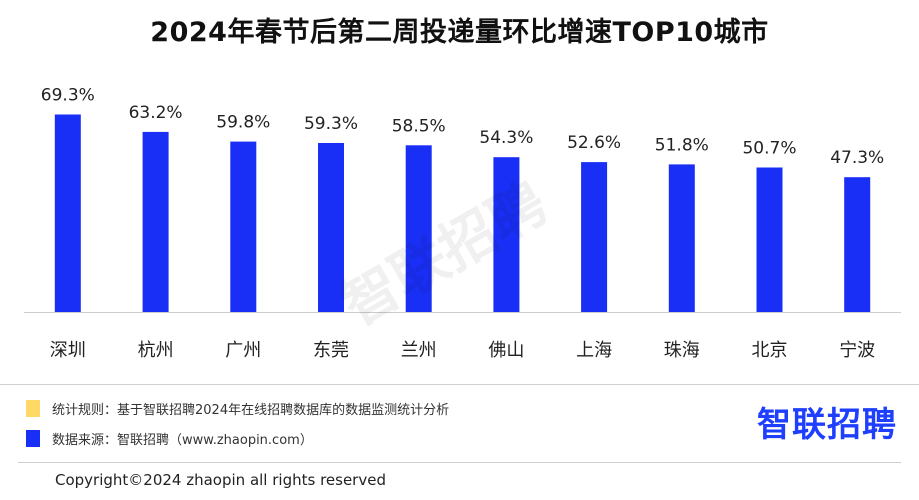 The width and height of the screenshot is (919, 500). What do you see at coordinates (682, 350) in the screenshot?
I see `category-label-7: 珠海` at bounding box center [682, 350].